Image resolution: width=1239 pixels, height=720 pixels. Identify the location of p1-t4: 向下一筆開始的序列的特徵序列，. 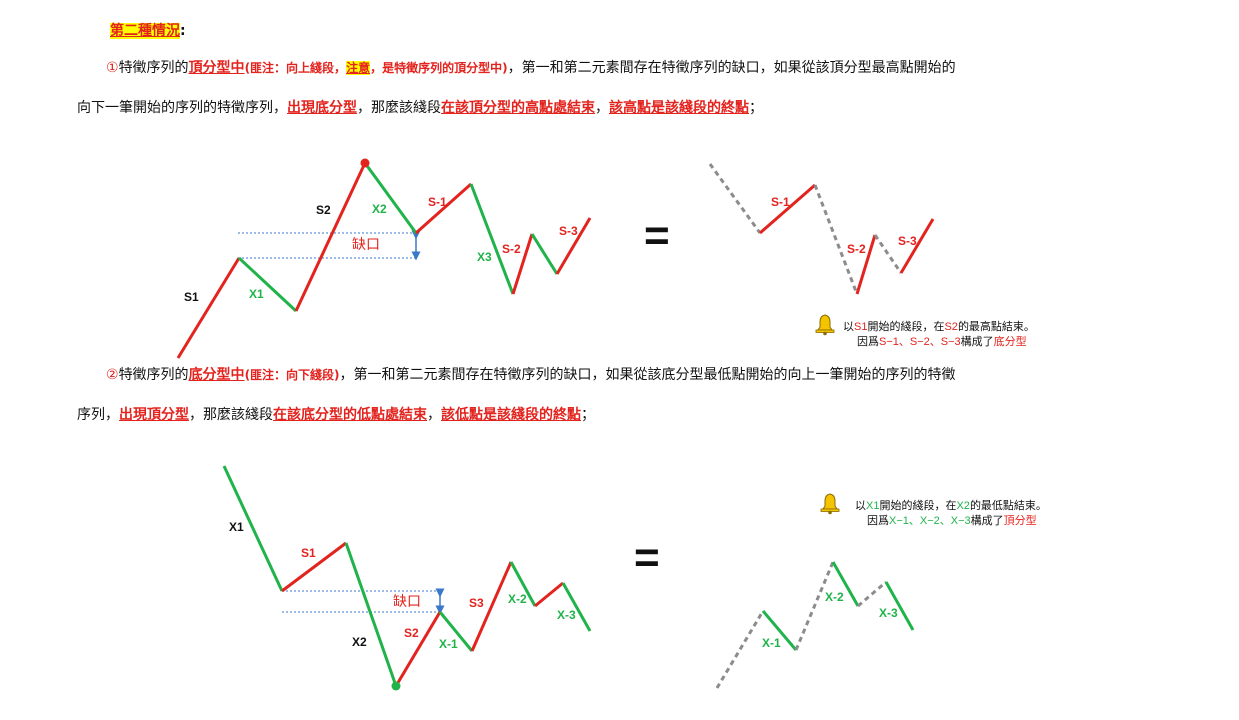
(182, 108).